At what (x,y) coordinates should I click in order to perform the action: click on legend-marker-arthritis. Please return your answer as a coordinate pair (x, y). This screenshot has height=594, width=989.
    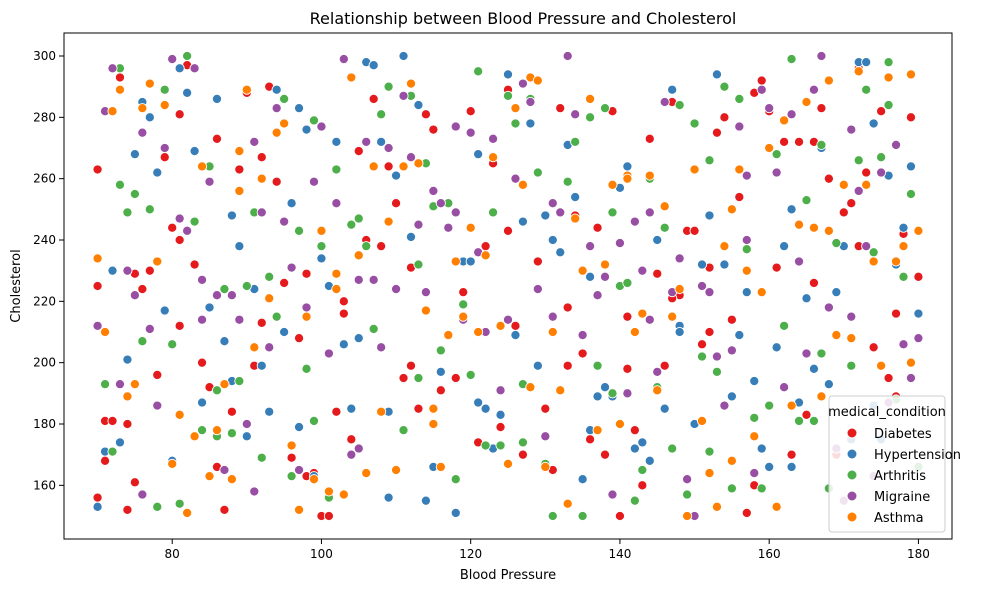
    Looking at the image, I should click on (852, 475).